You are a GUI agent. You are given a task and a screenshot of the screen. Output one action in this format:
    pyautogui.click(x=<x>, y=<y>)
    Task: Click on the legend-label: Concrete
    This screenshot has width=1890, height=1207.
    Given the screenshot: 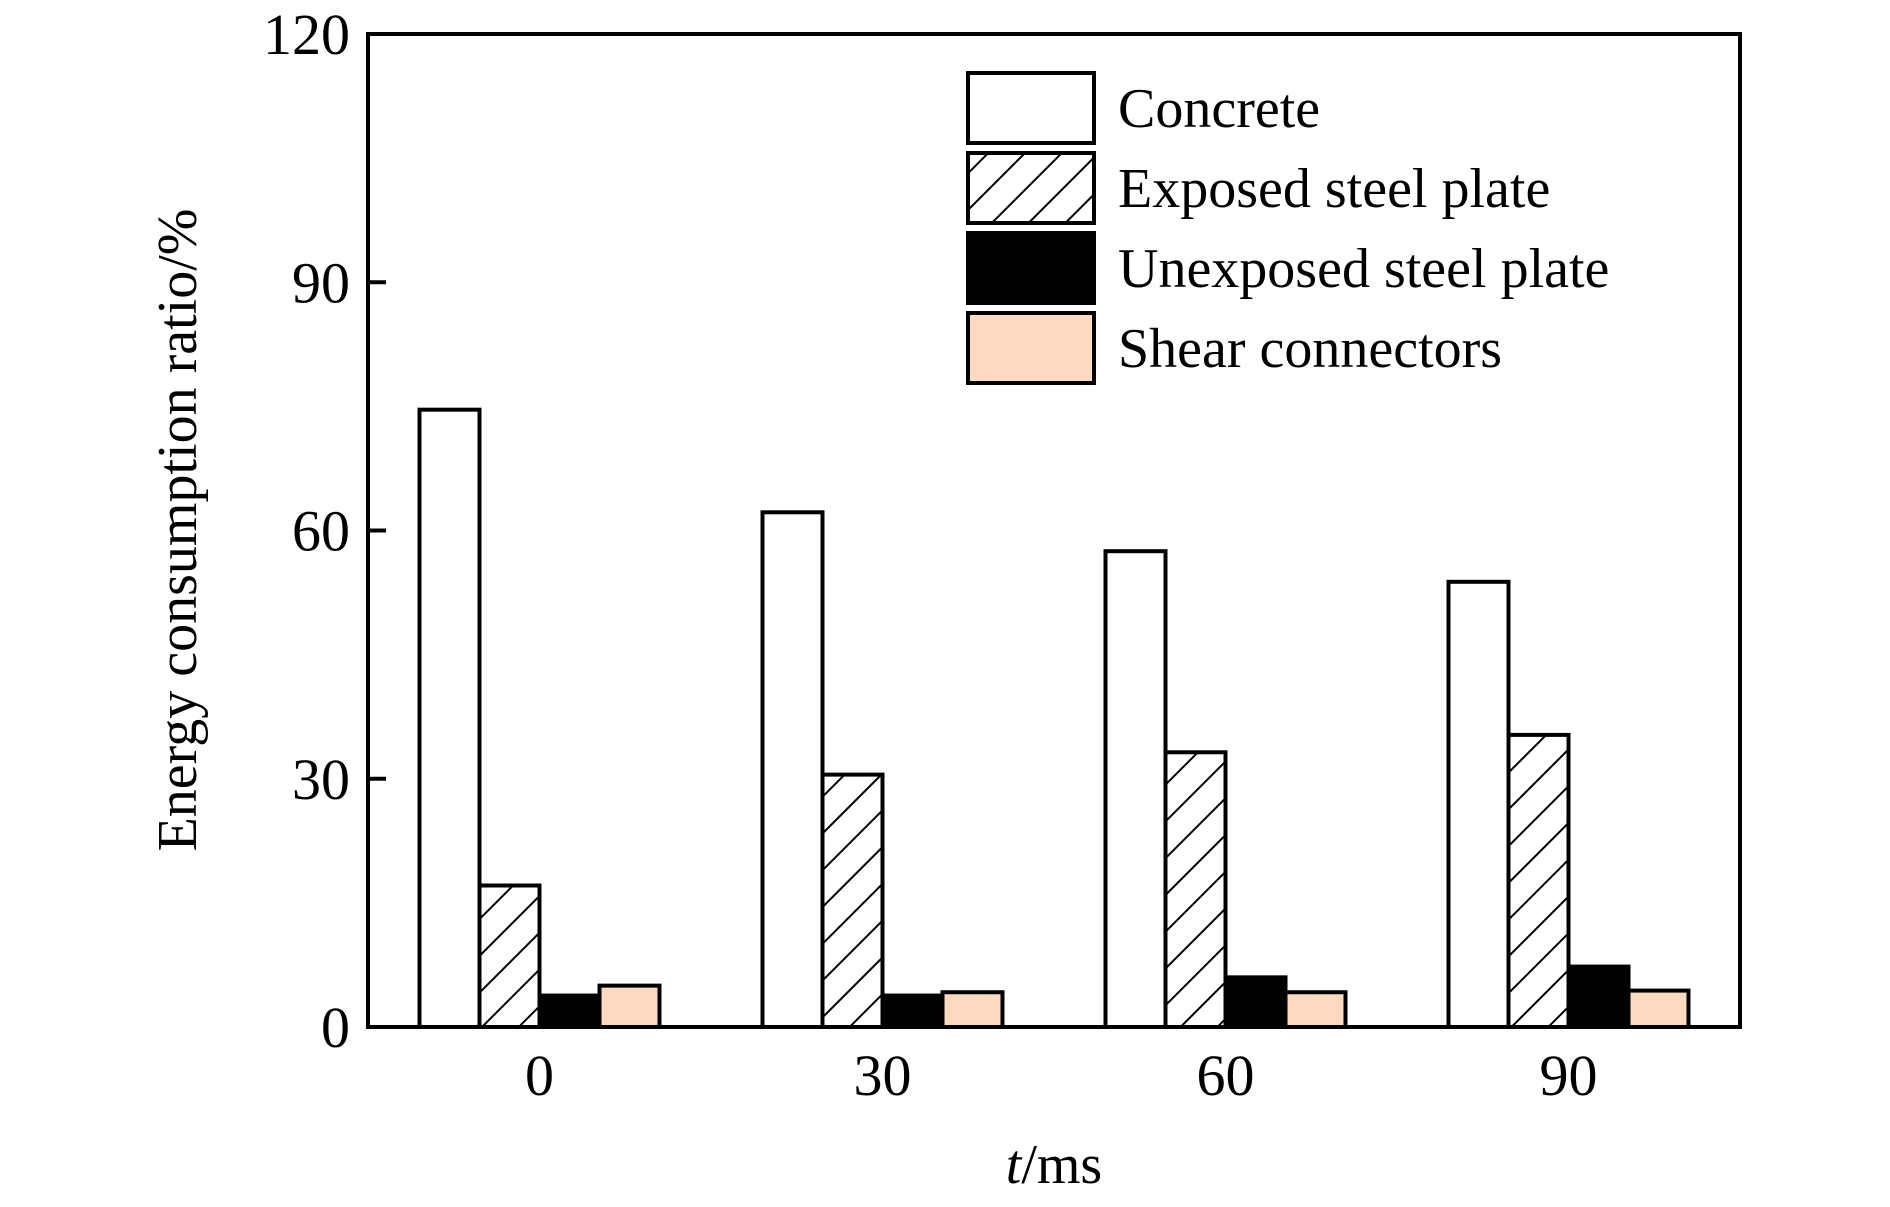 What is the action you would take?
    pyautogui.click(x=1219, y=109)
    